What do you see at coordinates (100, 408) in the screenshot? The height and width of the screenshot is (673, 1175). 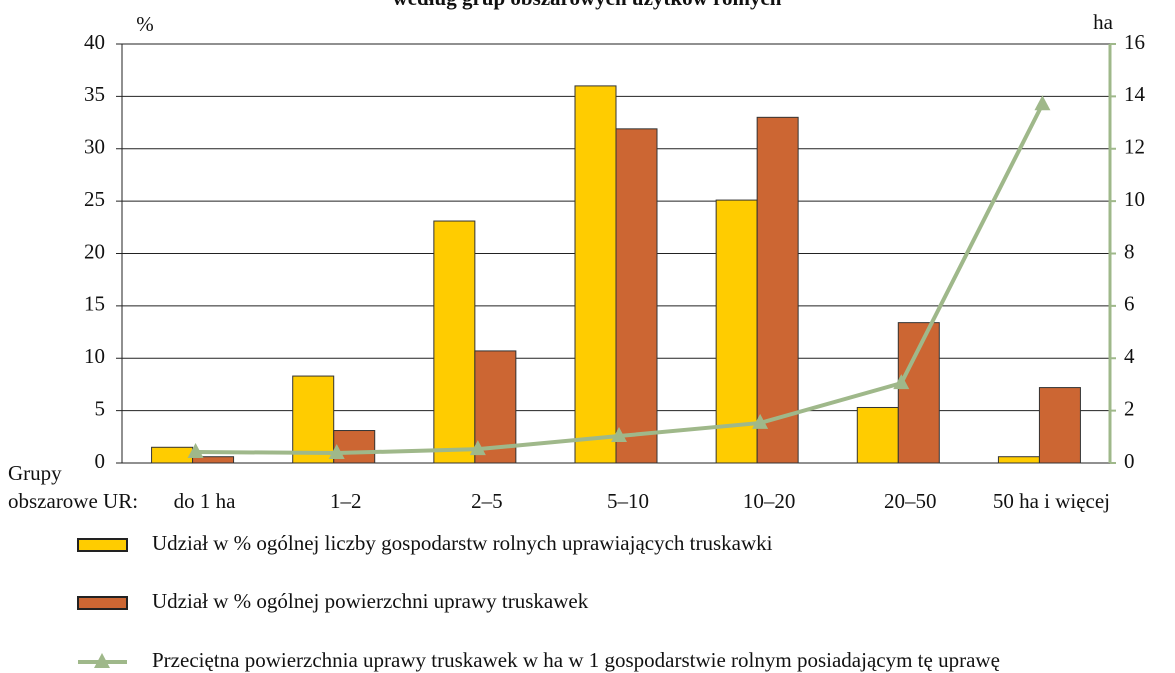 I see `y-tick-label: 5` at bounding box center [100, 408].